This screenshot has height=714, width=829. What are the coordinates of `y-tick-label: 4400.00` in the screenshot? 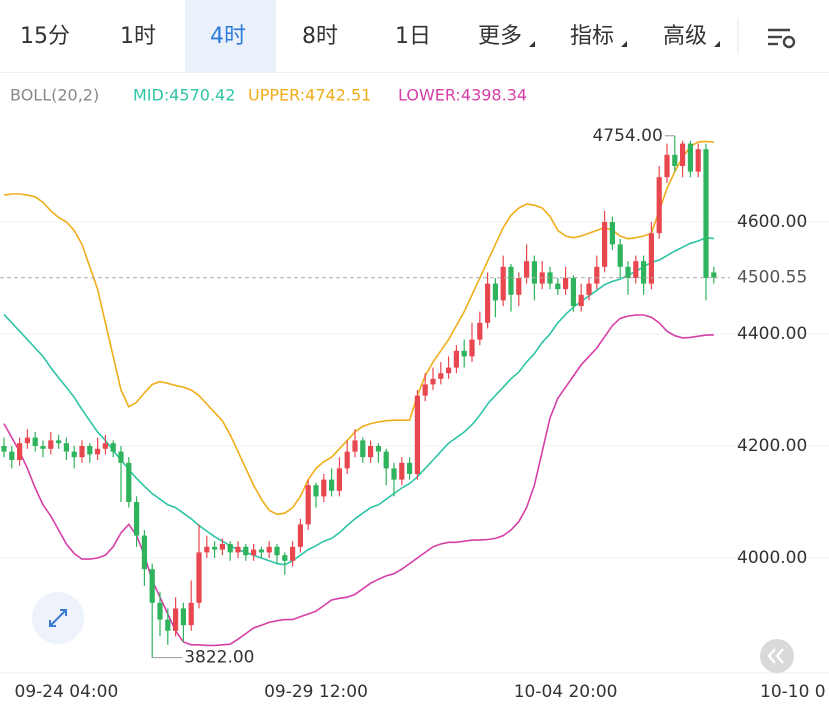 It's located at (772, 334).